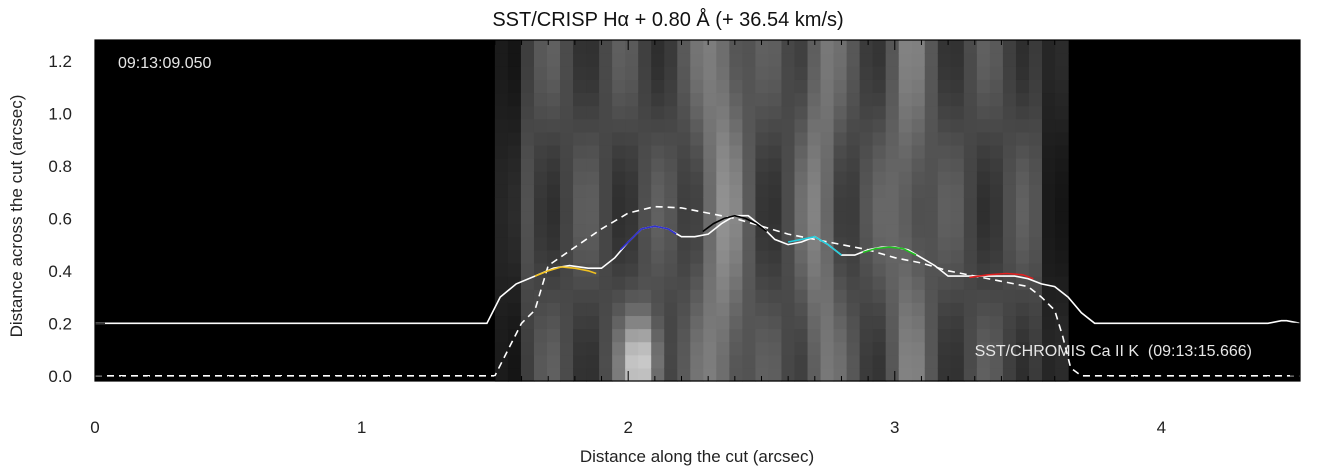 The height and width of the screenshot is (470, 1320). What do you see at coordinates (627, 427) in the screenshot?
I see `x-tick-label: 2` at bounding box center [627, 427].